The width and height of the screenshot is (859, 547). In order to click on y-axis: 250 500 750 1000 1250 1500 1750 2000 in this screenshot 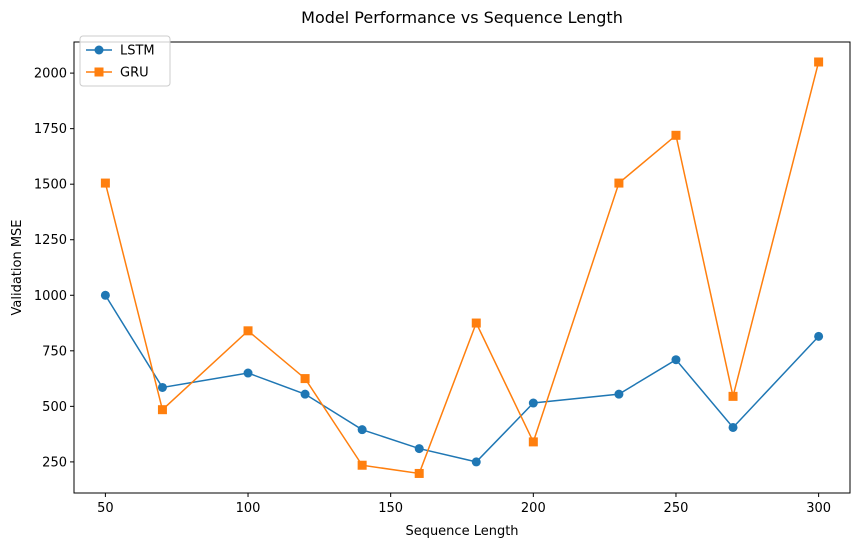, I will do `click(54, 268)`.